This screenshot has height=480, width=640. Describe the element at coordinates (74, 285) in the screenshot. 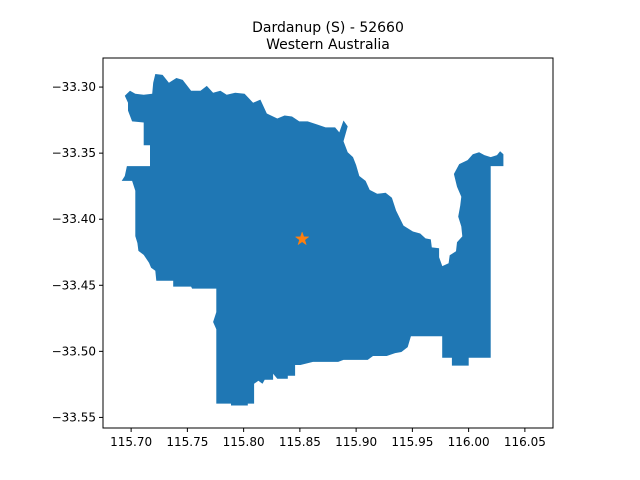

I see `y-tick-label: −33.45` at that location.